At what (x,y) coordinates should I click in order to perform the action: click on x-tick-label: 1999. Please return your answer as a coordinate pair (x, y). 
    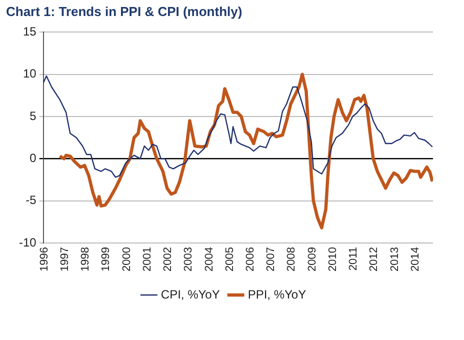
    Looking at the image, I should click on (106, 259).